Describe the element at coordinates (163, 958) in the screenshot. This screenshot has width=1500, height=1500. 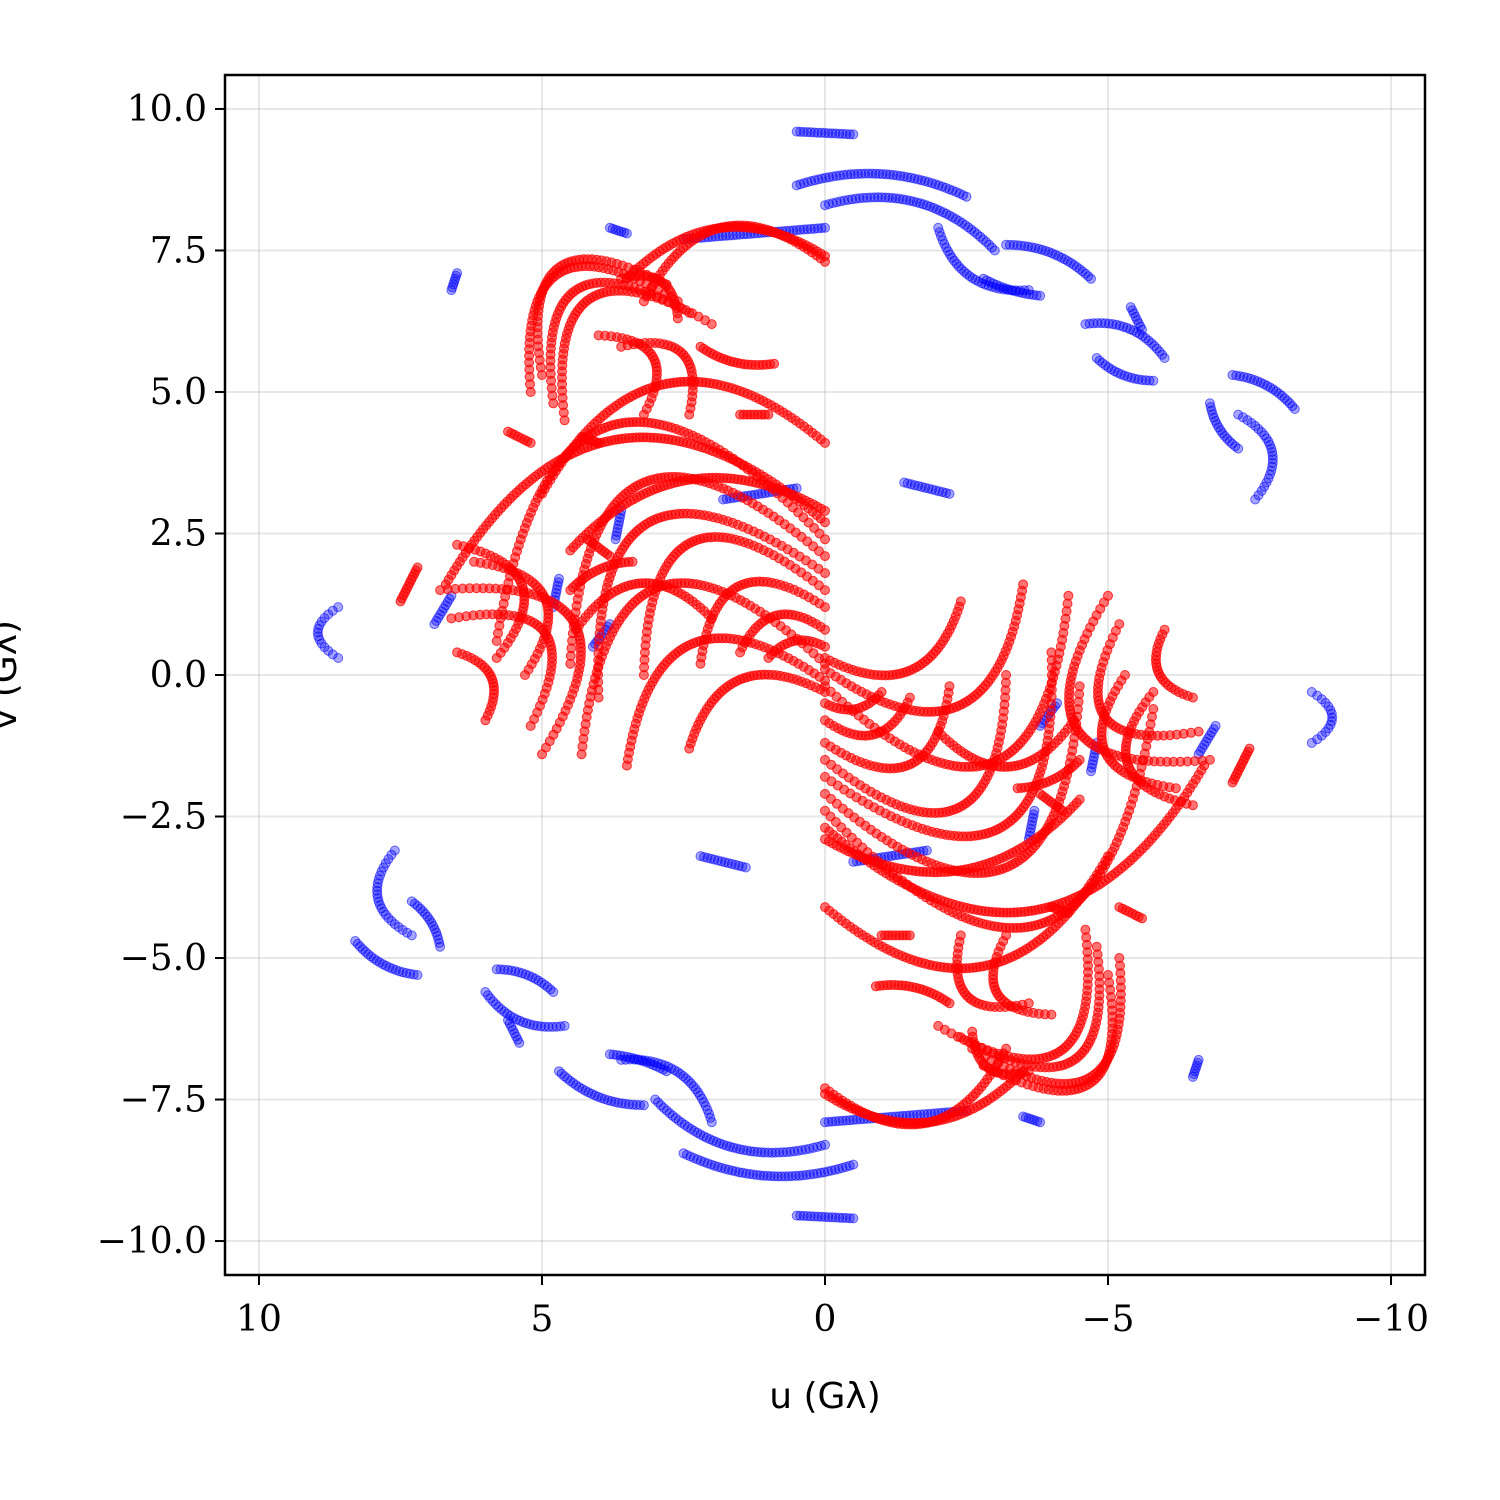
I see `y-tick-label: −5.0` at that location.